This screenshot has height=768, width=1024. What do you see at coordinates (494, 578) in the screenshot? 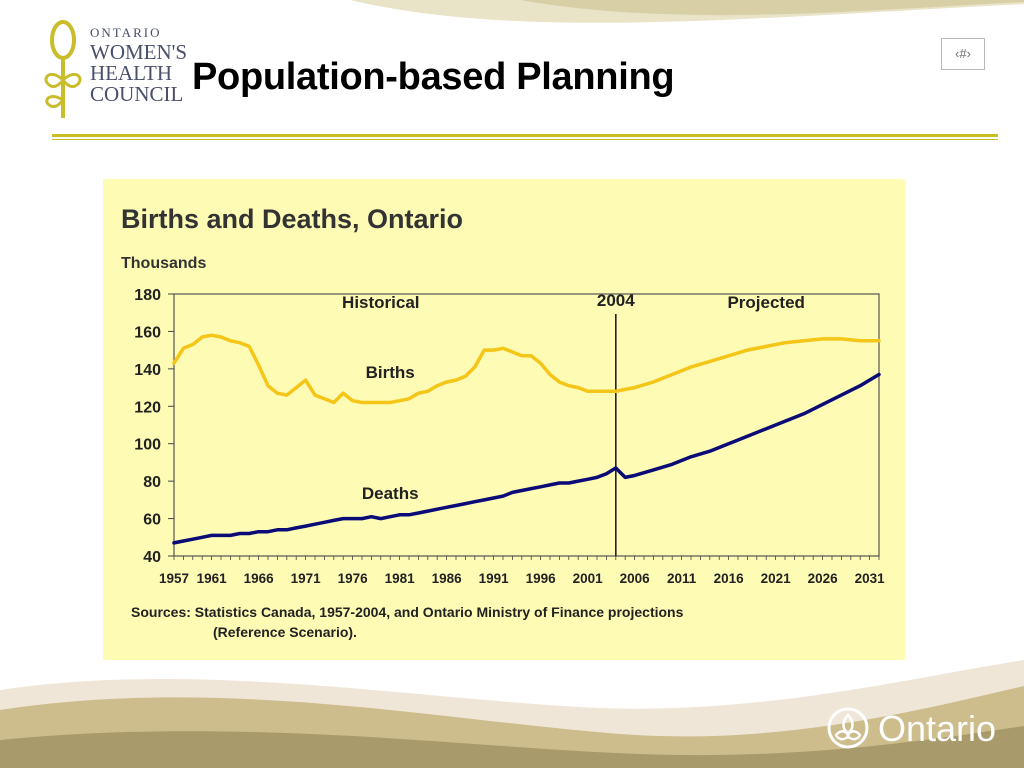
I see `x-tick-label: 1991` at bounding box center [494, 578].